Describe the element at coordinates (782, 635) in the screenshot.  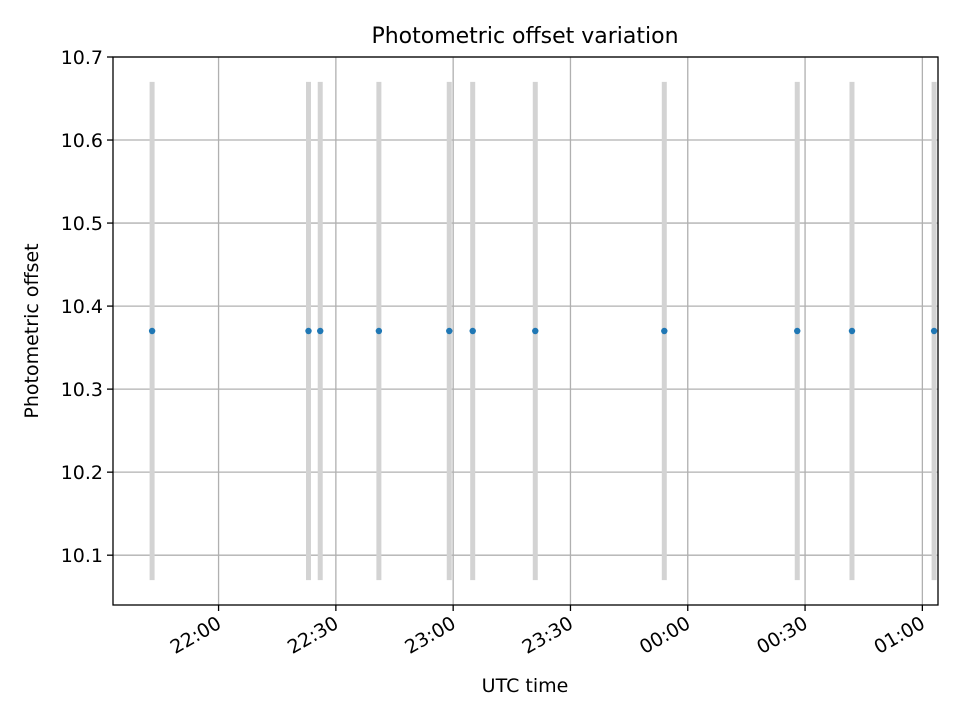
I see `x-tick-label: 00:30` at that location.